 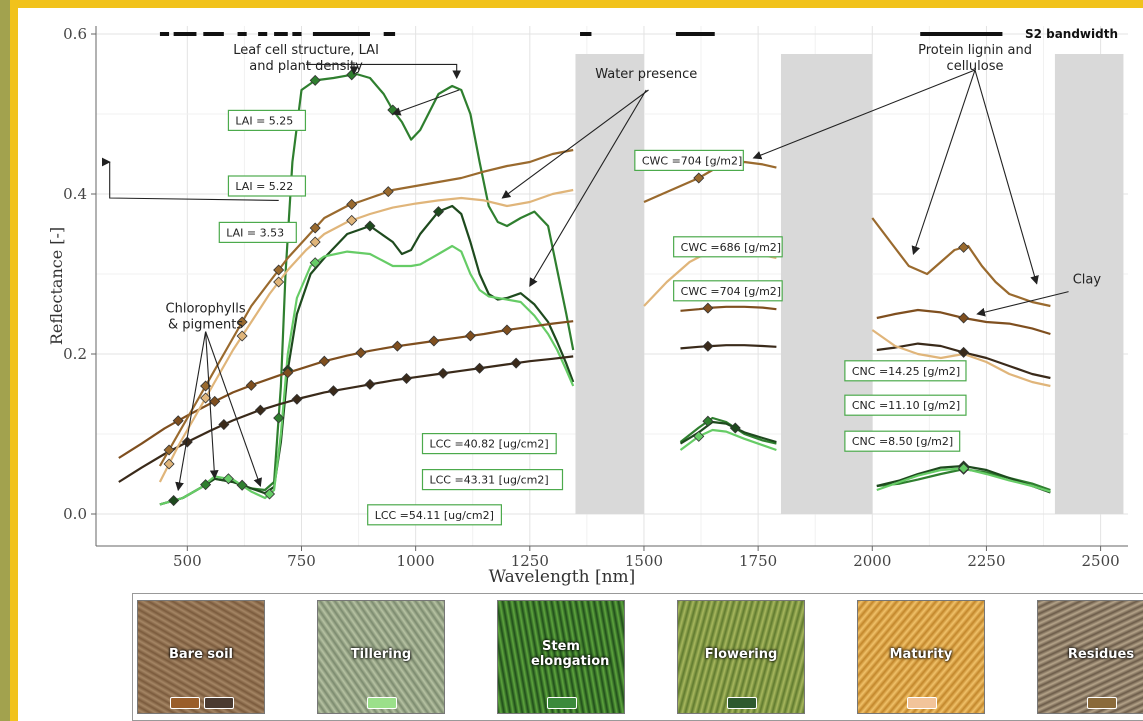 I want to click on annotation-13: LCC =54.11 [ug/cm2], so click(x=434, y=515).